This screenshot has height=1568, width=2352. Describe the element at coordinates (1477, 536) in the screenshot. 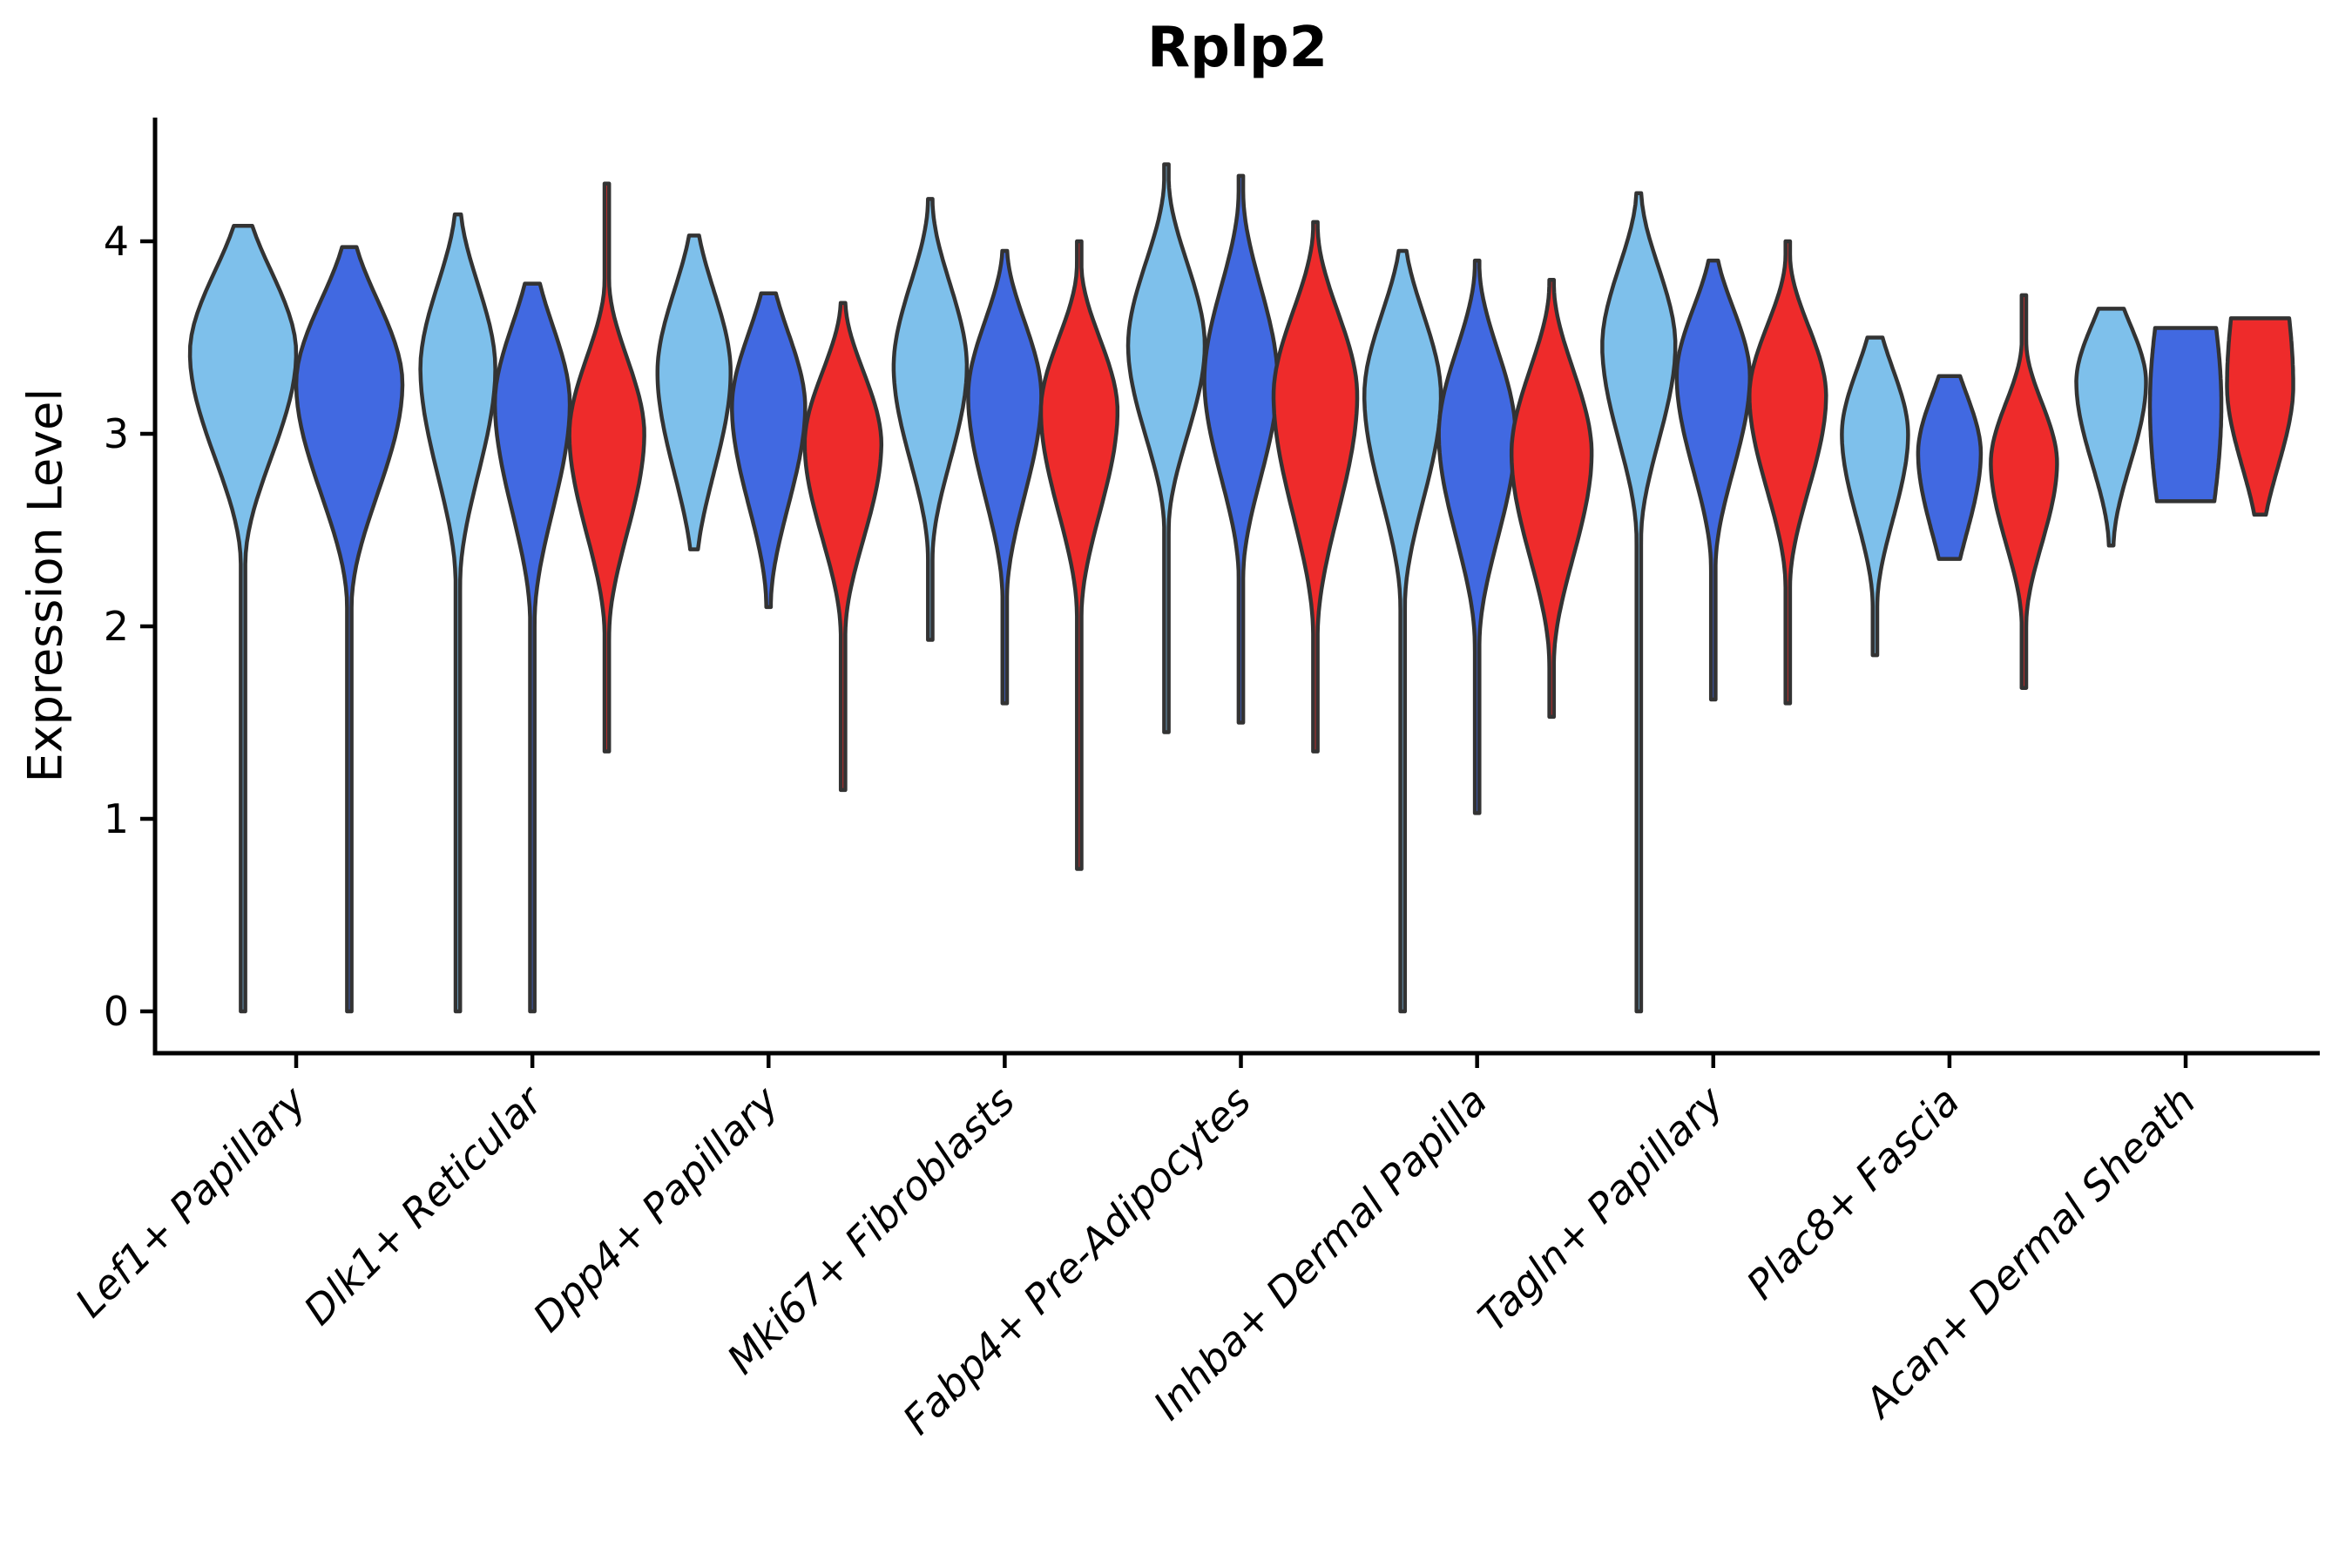

I see `violin-inhba-dermal-papilla-royal_blue` at that location.